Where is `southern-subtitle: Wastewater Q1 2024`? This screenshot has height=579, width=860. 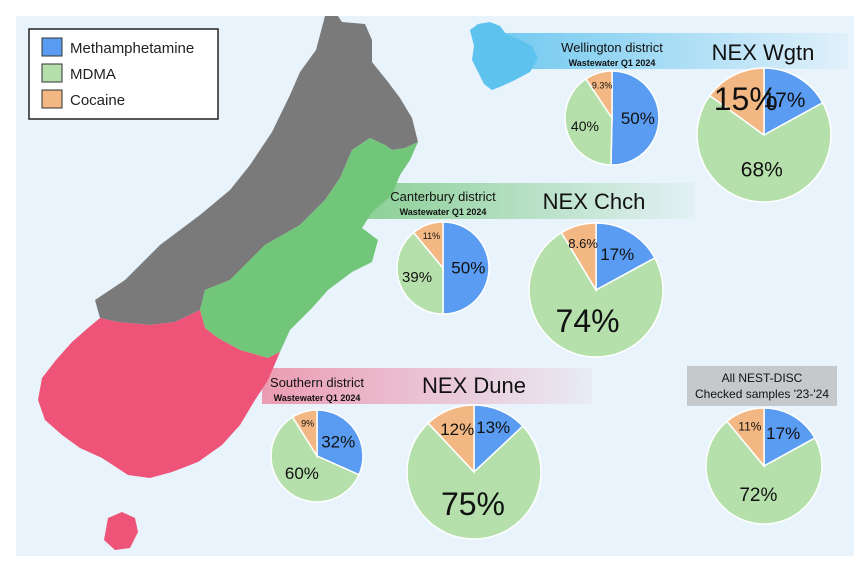 southern-subtitle: Wastewater Q1 2024 is located at coordinates (317, 398).